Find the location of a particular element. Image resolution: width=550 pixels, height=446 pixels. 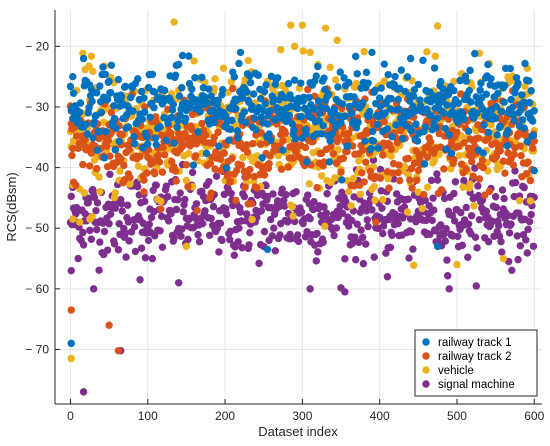

x-tick-label: 400 is located at coordinates (380, 416).